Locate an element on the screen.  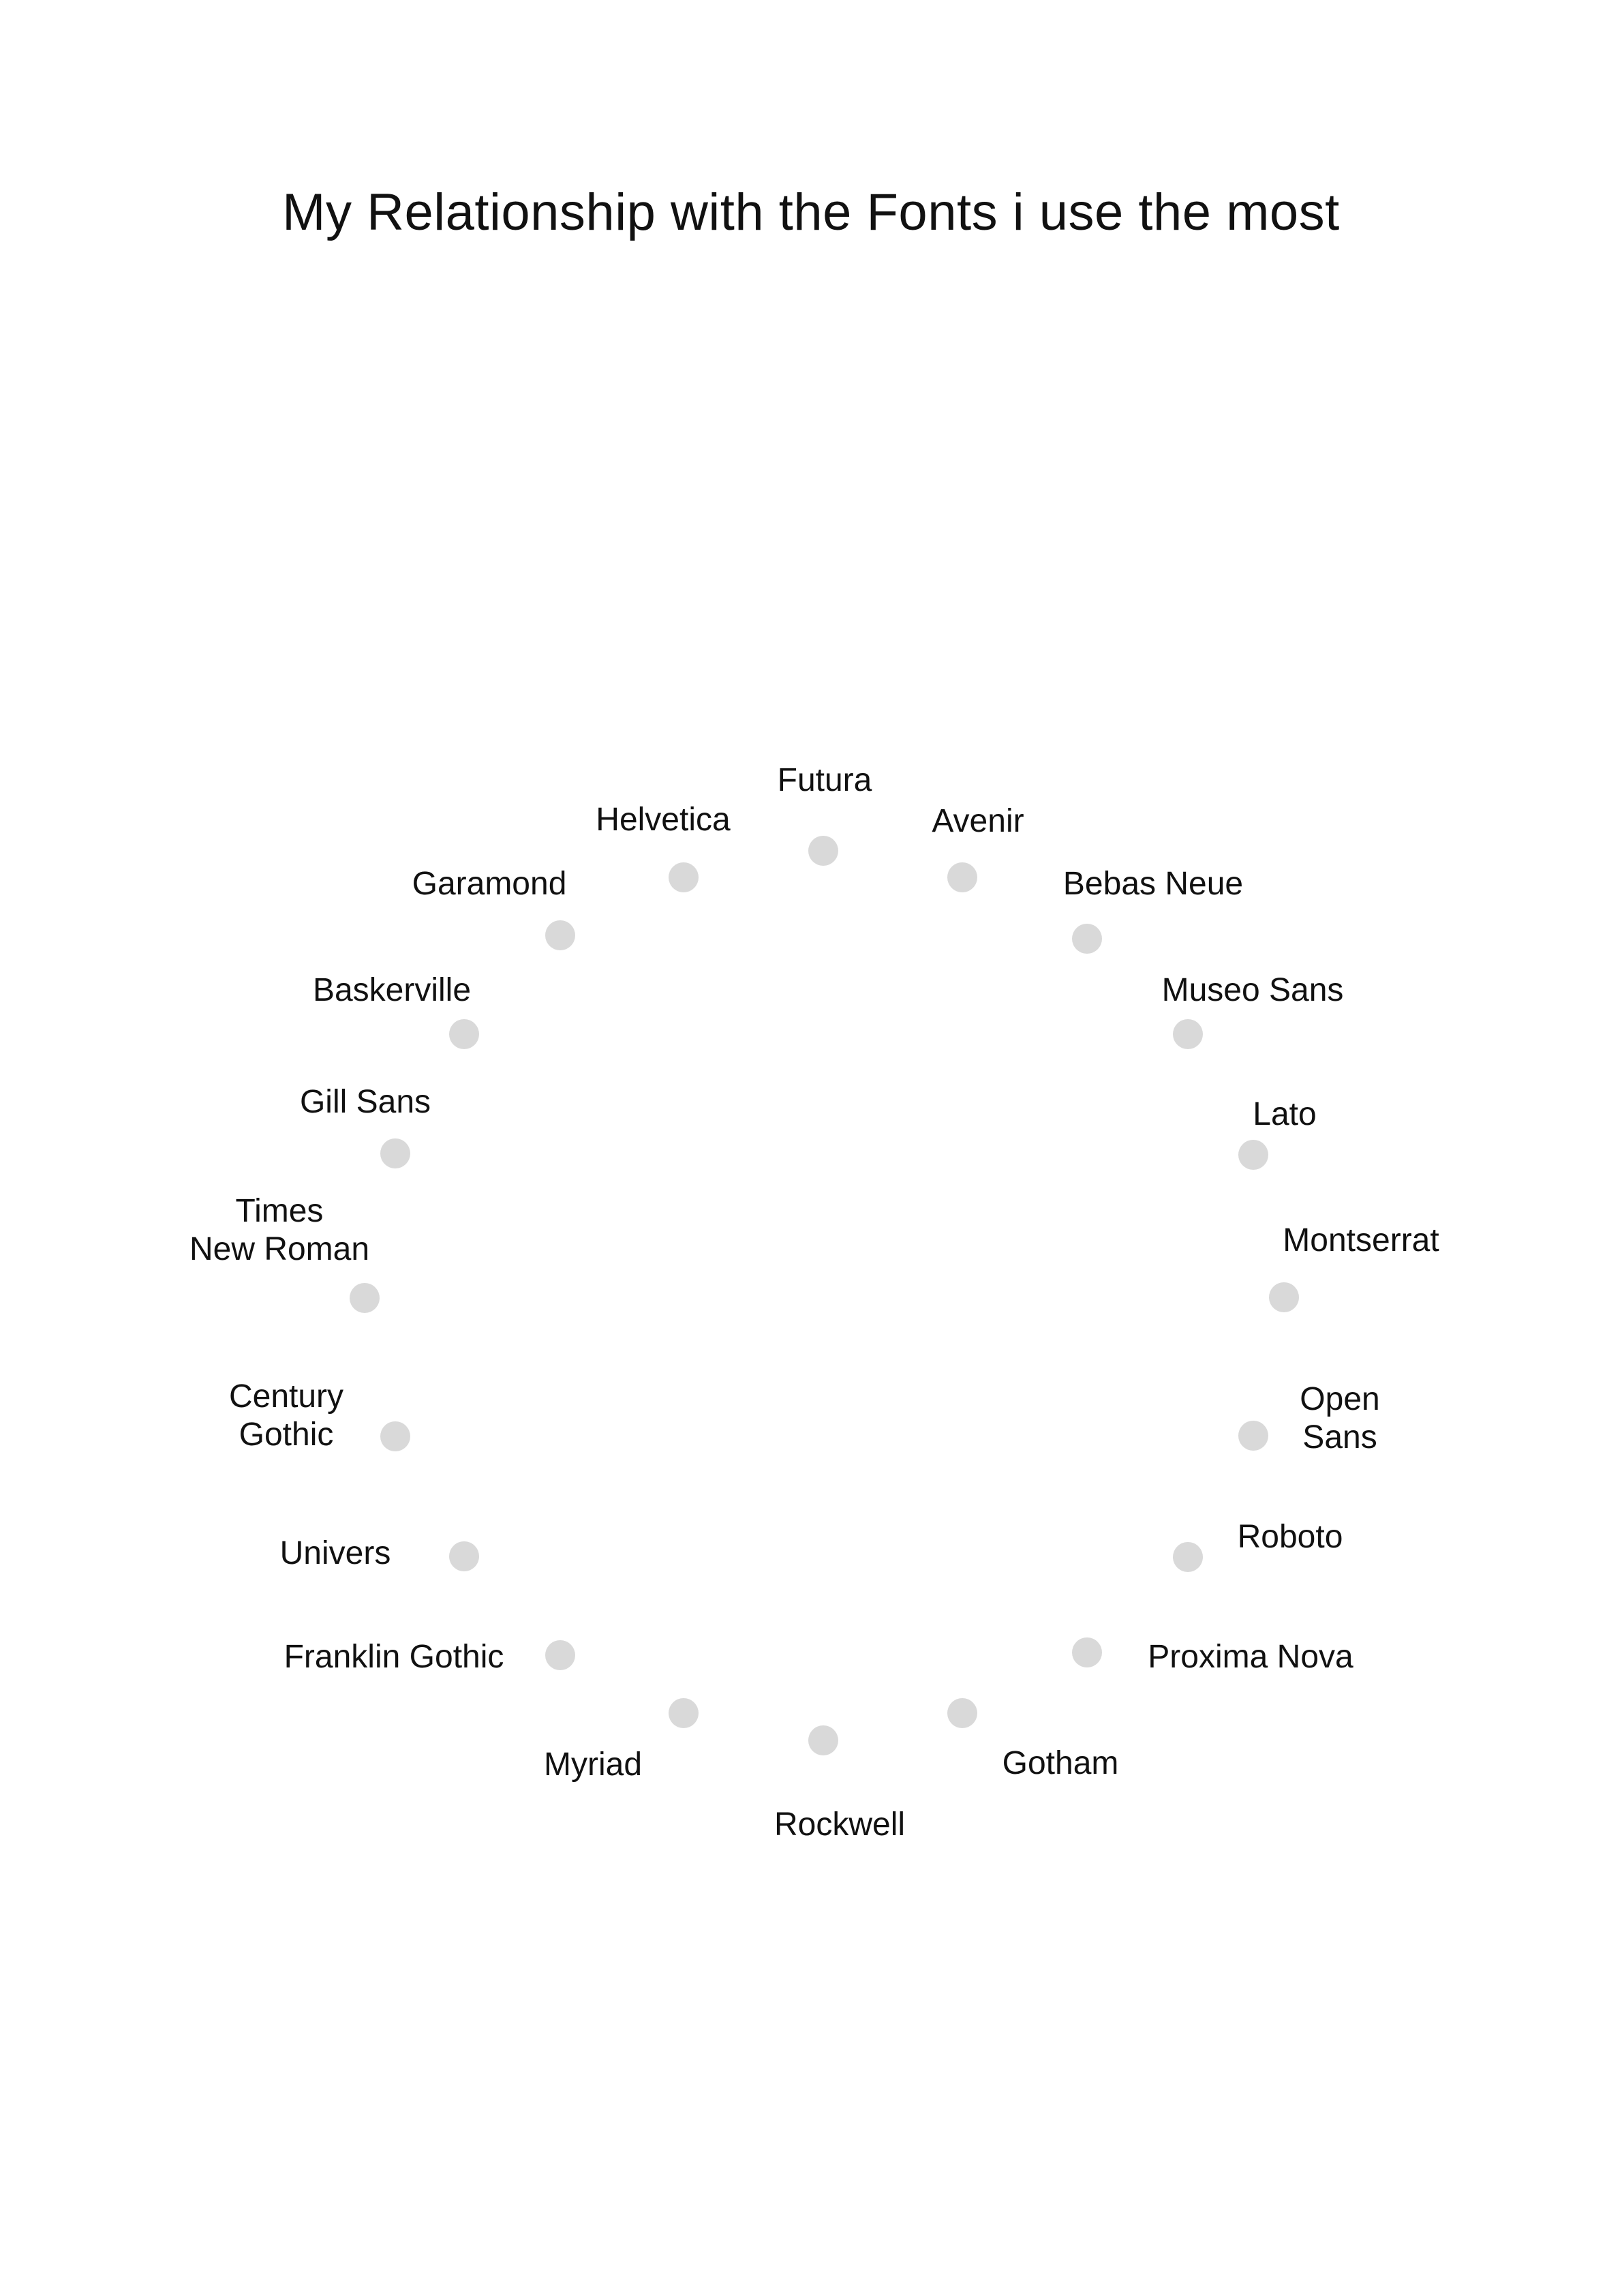
node-label-futura: Futura is located at coordinates (825, 780).